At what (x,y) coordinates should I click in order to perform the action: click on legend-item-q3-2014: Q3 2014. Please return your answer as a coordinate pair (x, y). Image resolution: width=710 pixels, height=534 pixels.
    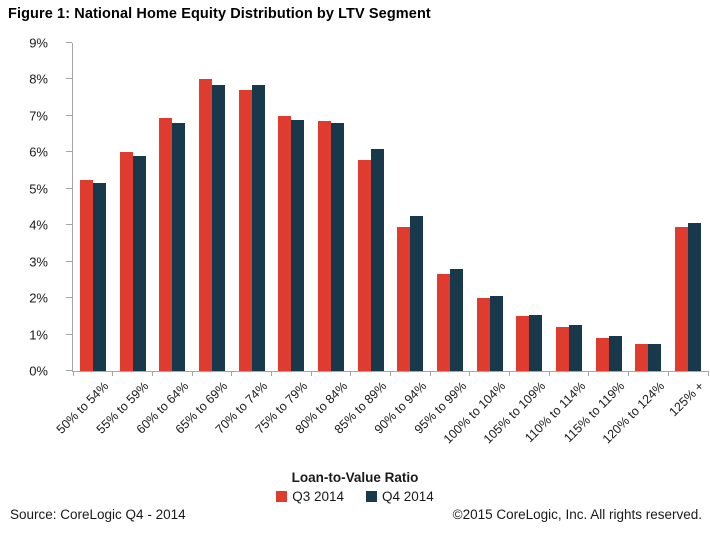
    Looking at the image, I should click on (310, 496).